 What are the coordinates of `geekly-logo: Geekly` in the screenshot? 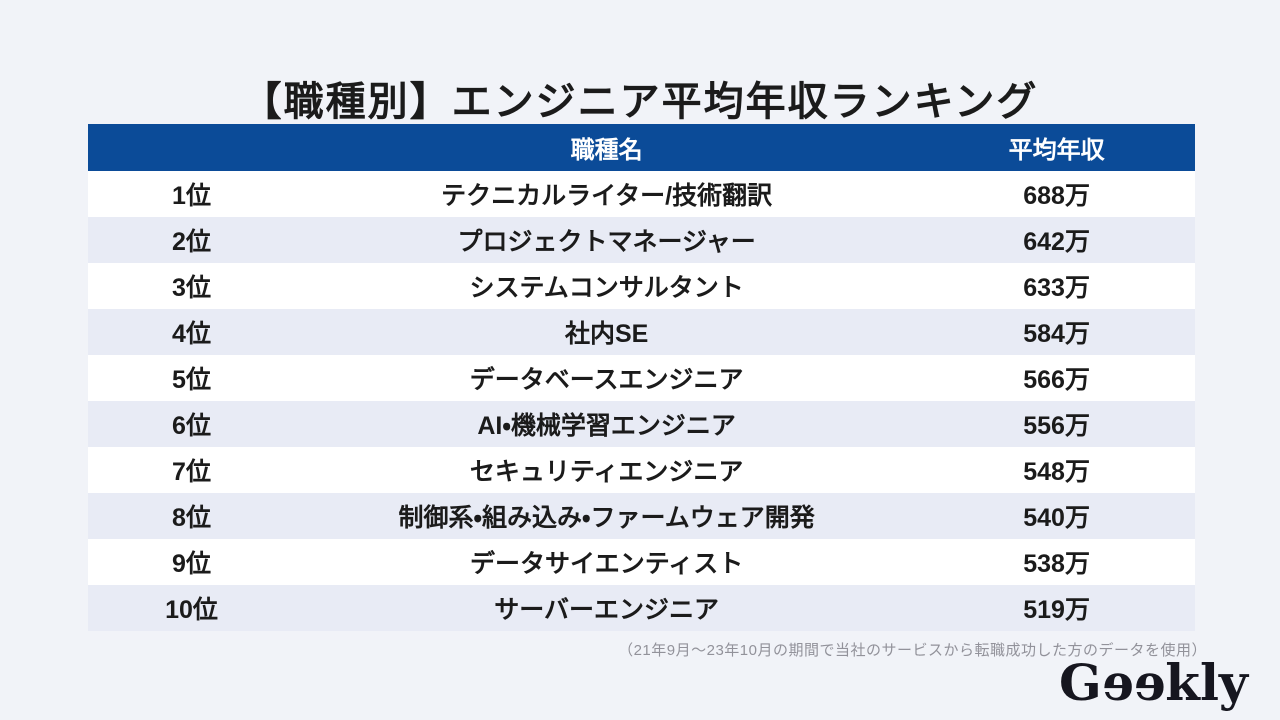 It's located at (1153, 682).